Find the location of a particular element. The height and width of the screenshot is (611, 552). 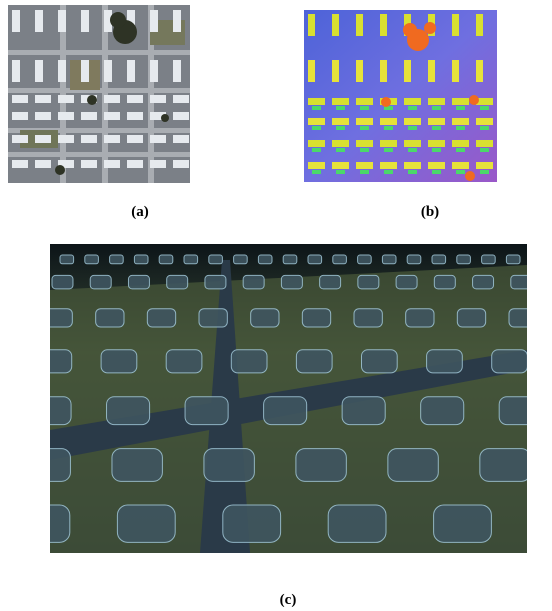

panel-label: (b) is located at coordinates (430, 212).